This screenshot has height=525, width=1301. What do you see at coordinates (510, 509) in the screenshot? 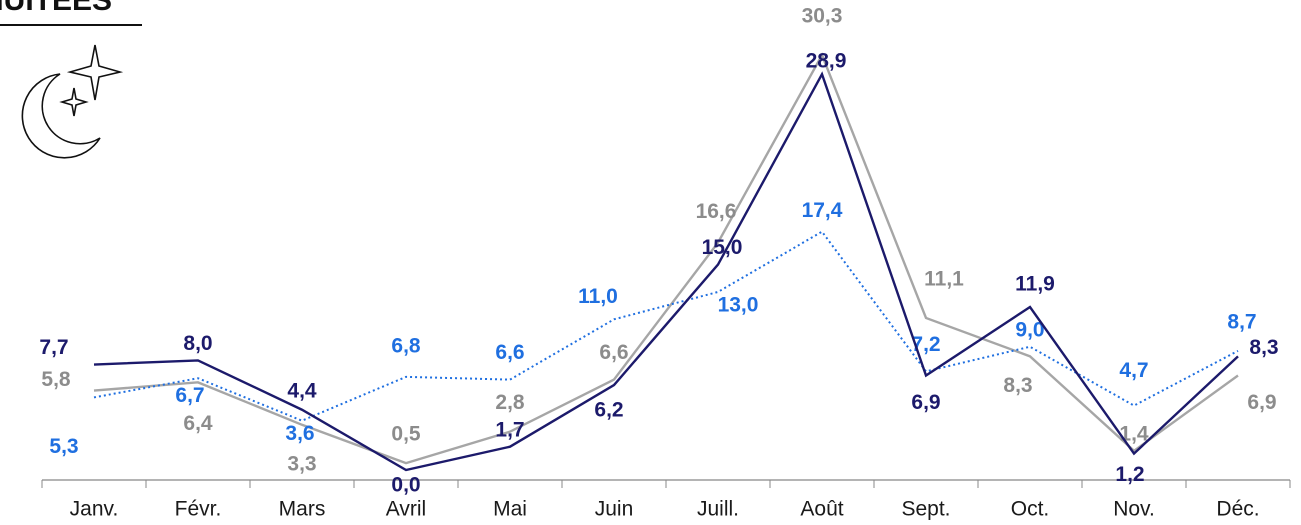
I see `x-tick-label: Mai` at bounding box center [510, 509].